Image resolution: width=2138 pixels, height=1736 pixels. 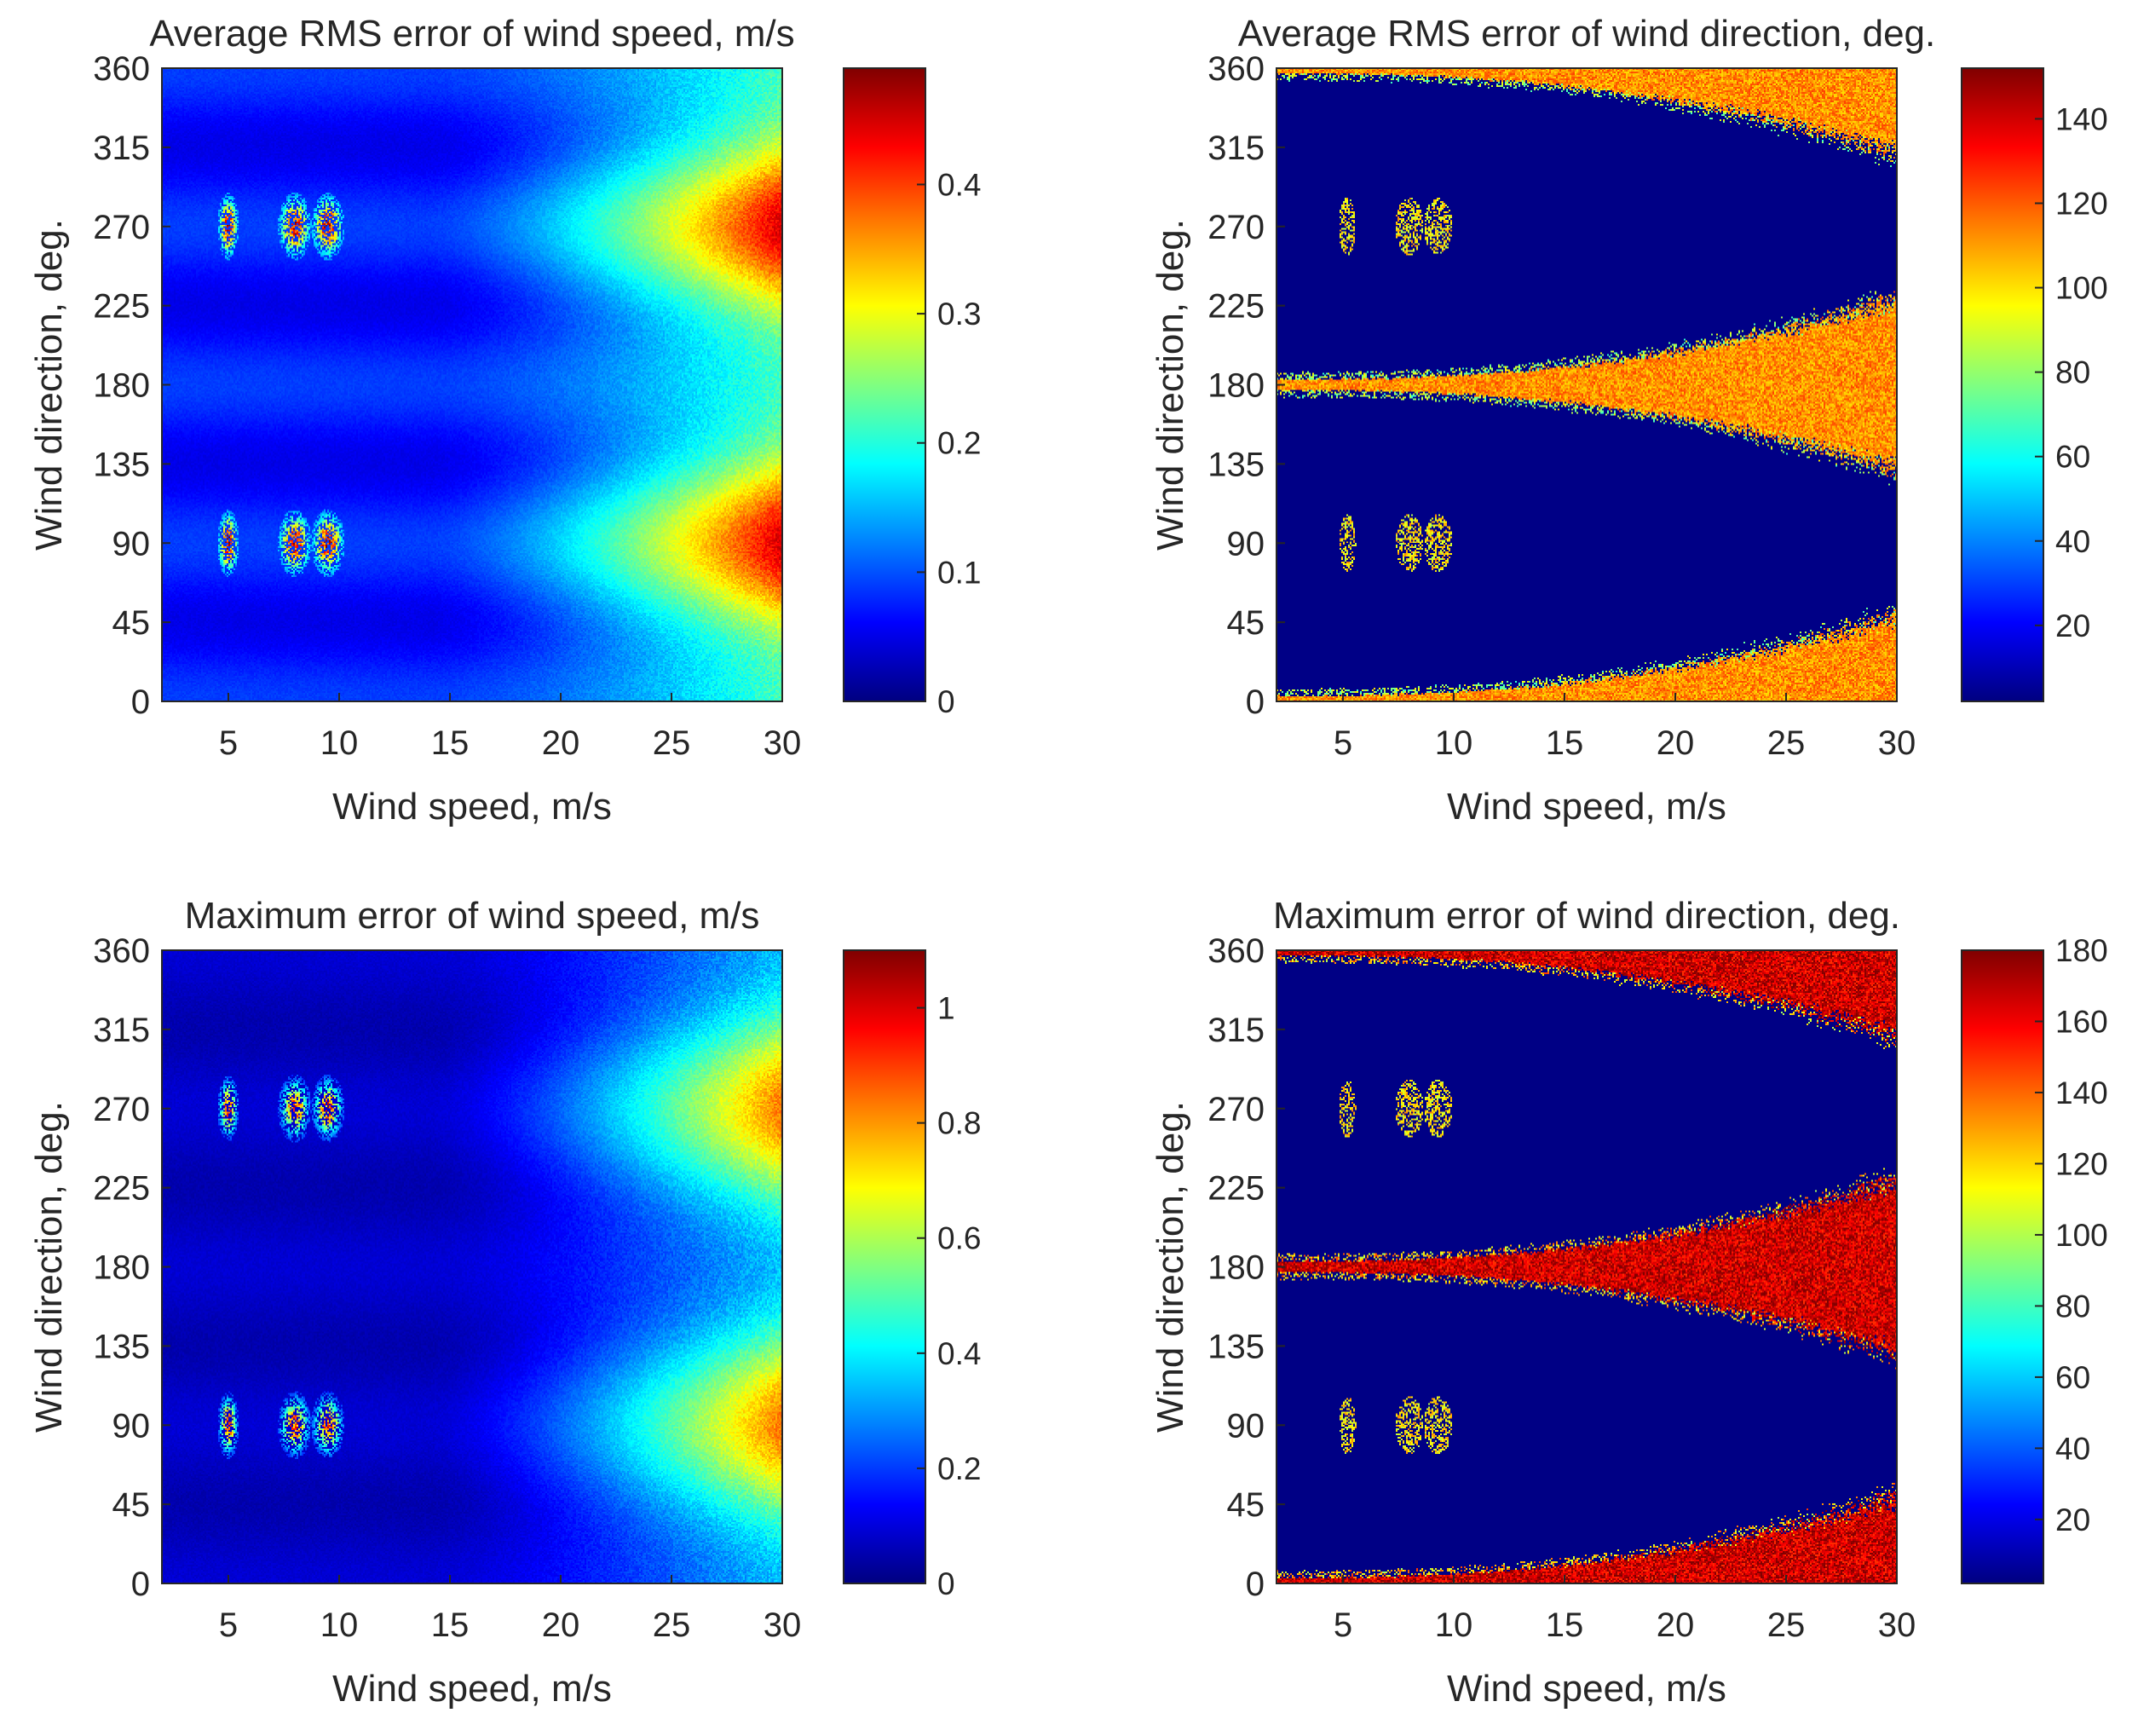 What do you see at coordinates (471, 34) in the screenshot?
I see `chart-title: Average RMS error of wind speed, m/s` at bounding box center [471, 34].